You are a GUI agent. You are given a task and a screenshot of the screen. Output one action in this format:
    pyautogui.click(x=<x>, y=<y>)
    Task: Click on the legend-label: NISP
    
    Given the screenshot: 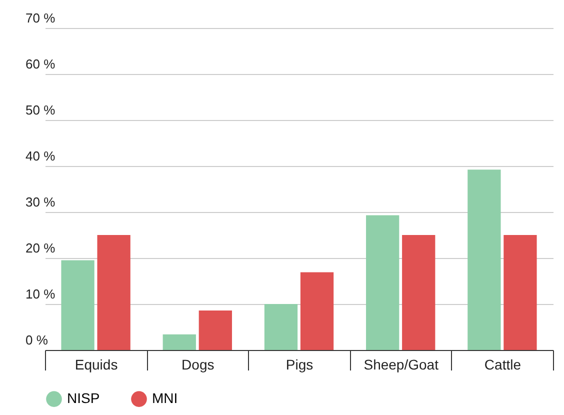 What is the action you would take?
    pyautogui.click(x=83, y=398)
    